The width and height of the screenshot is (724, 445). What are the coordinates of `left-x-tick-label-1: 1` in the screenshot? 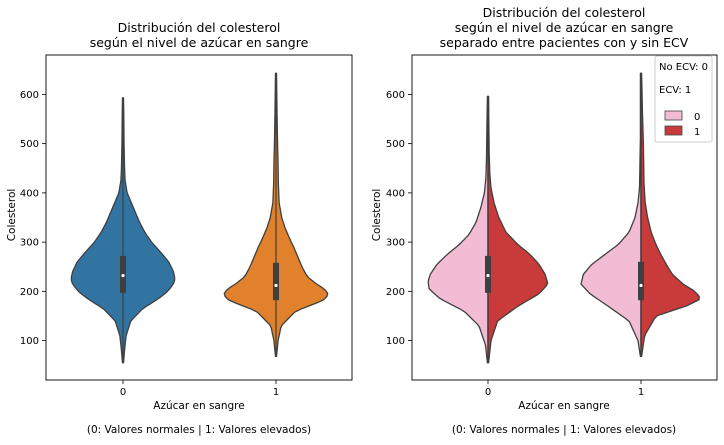 It's located at (276, 392).